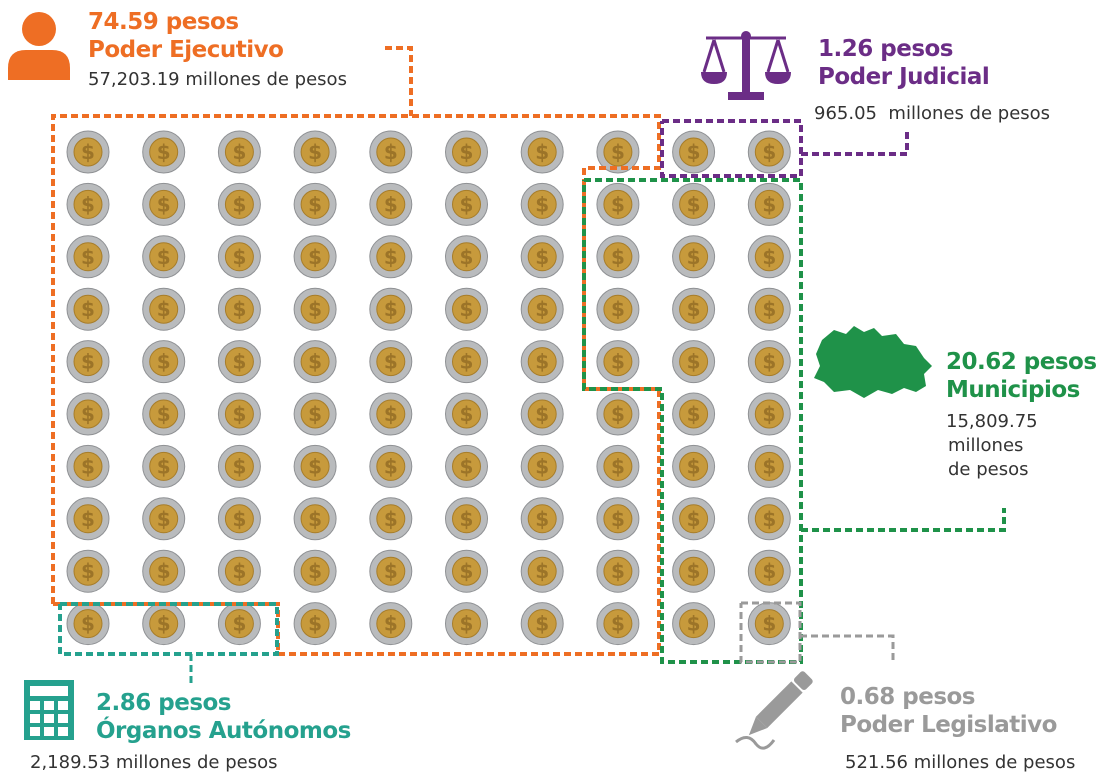 The image size is (1100, 779). Describe the element at coordinates (847, 648) in the screenshot. I see `legislativo-connector` at that location.